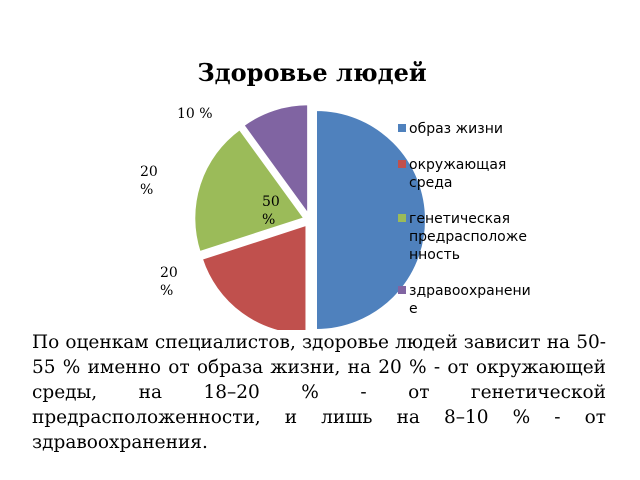  What do you see at coordinates (311, 72) in the screenshot?
I see `chart-title: Здоровье людей` at bounding box center [311, 72].